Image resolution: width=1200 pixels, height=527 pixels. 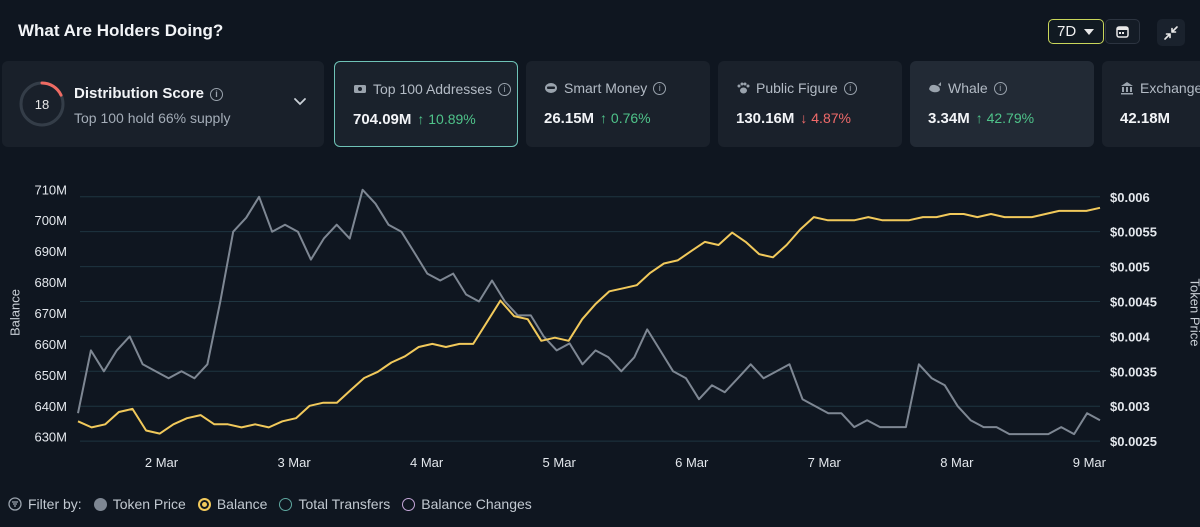 I want to click on card-value-text: 42.18M, so click(x=1145, y=118).